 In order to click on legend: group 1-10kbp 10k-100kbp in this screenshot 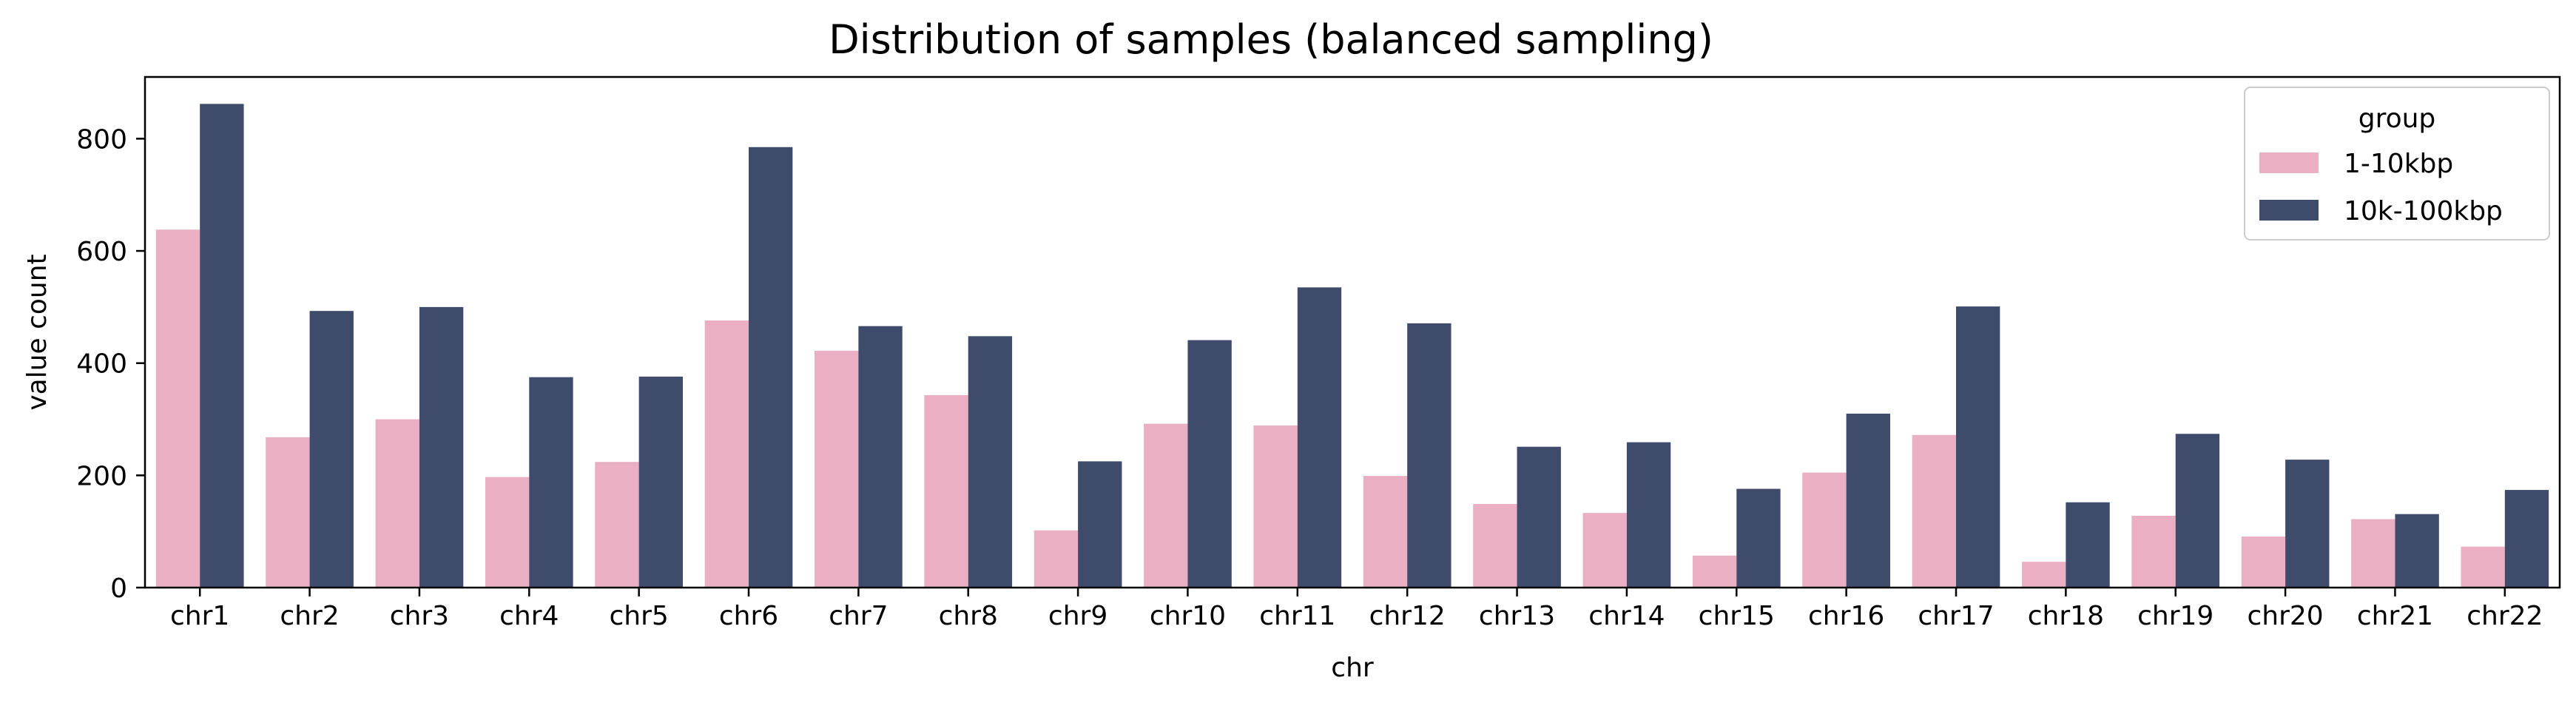, I will do `click(2397, 164)`.